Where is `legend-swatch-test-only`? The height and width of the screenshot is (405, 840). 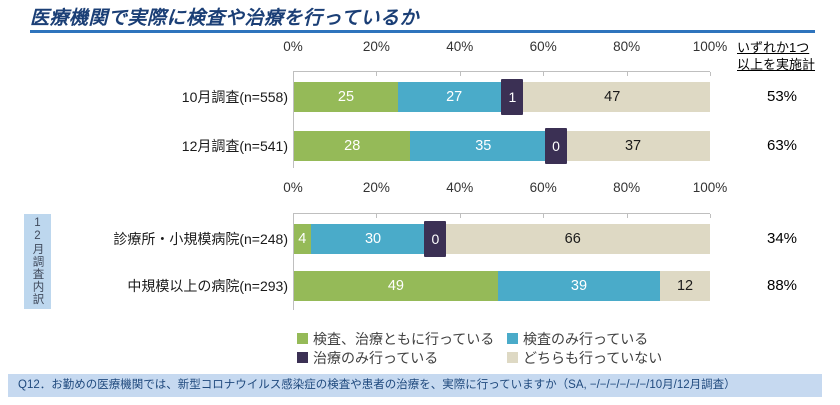
legend-swatch-test-only is located at coordinates (512, 338).